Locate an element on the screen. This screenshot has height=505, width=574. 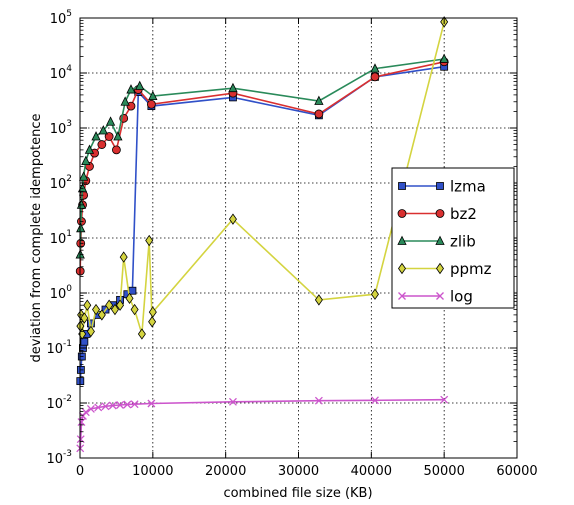
y-tick-label: 10⁵ is located at coordinates (61, 18).